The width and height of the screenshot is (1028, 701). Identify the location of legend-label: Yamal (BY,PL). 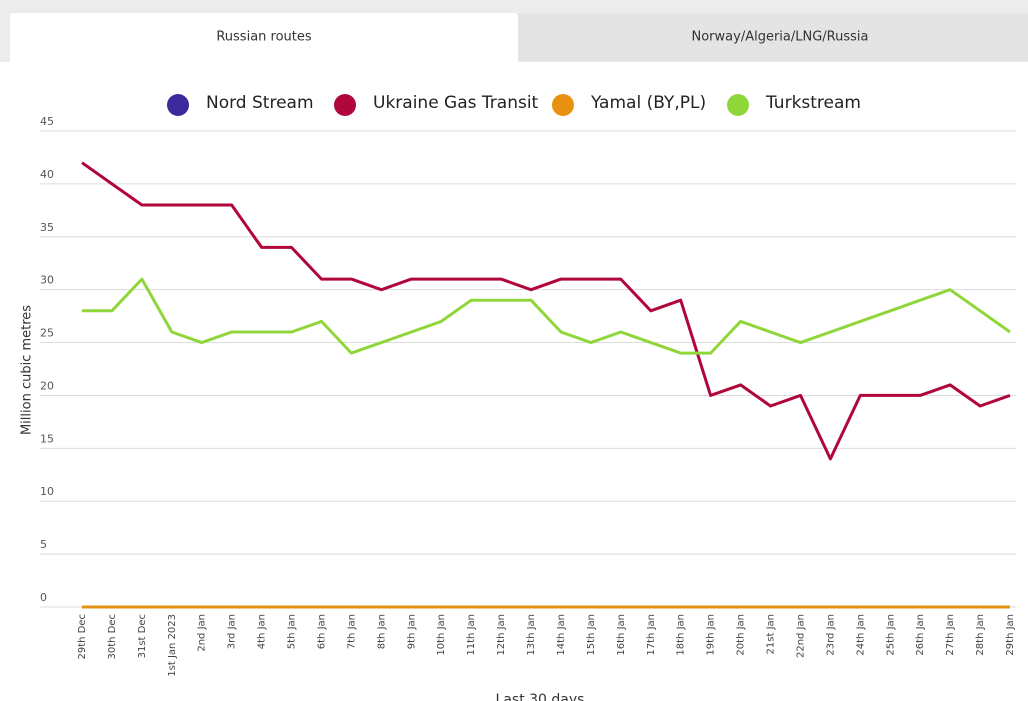
(648, 103).